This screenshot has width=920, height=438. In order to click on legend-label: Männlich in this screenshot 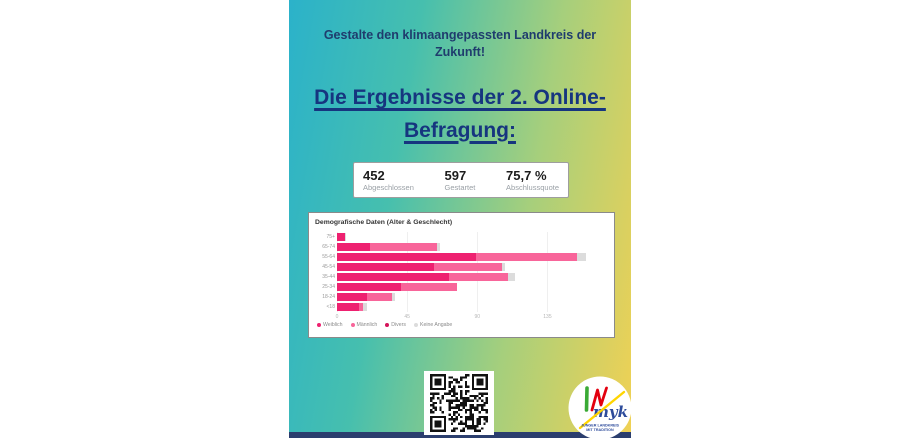, I will do `click(367, 325)`.